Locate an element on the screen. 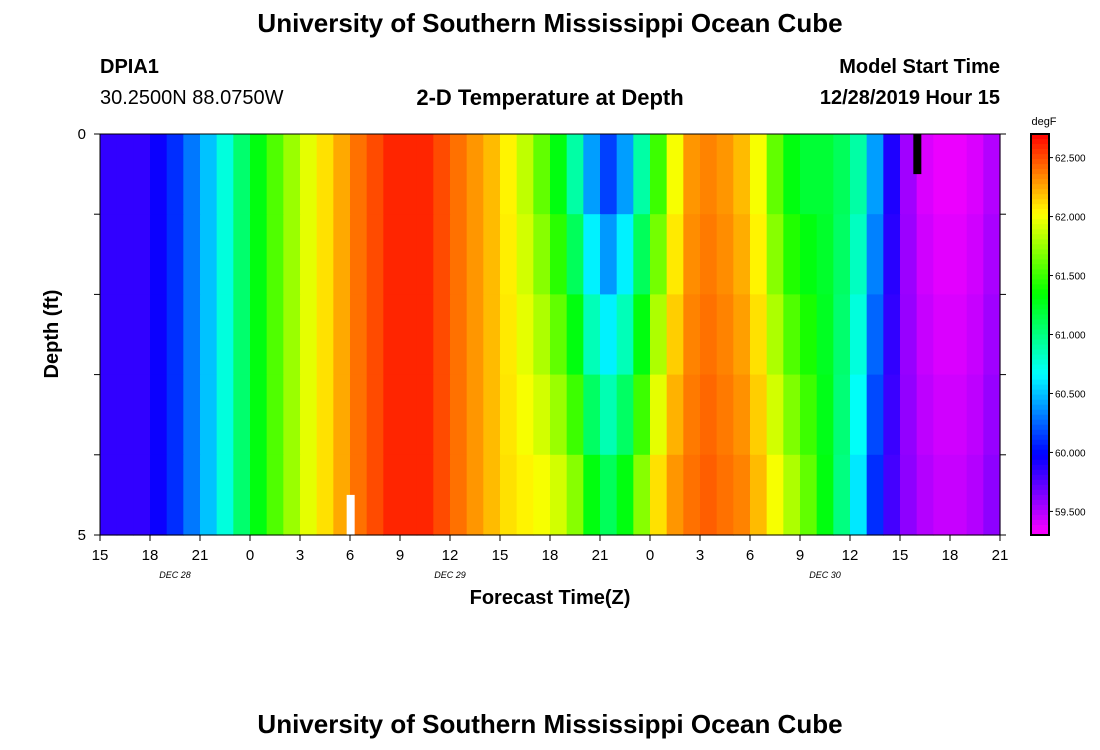 This screenshot has width=1100, height=750. x-tick-label: 6 is located at coordinates (750, 555).